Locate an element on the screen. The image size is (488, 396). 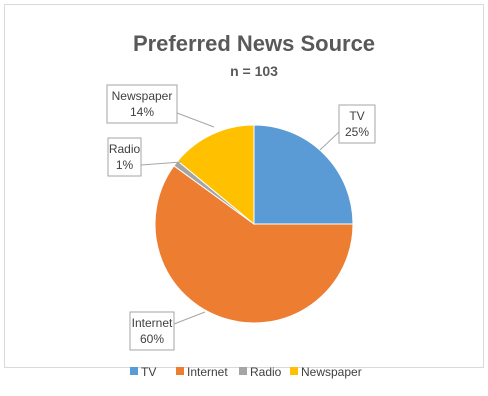
data-label-category: Internet is located at coordinates (152, 323).